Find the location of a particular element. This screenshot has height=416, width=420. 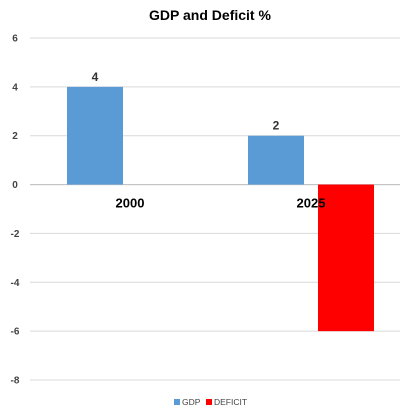

y-tick-label: -2 is located at coordinates (15, 234).